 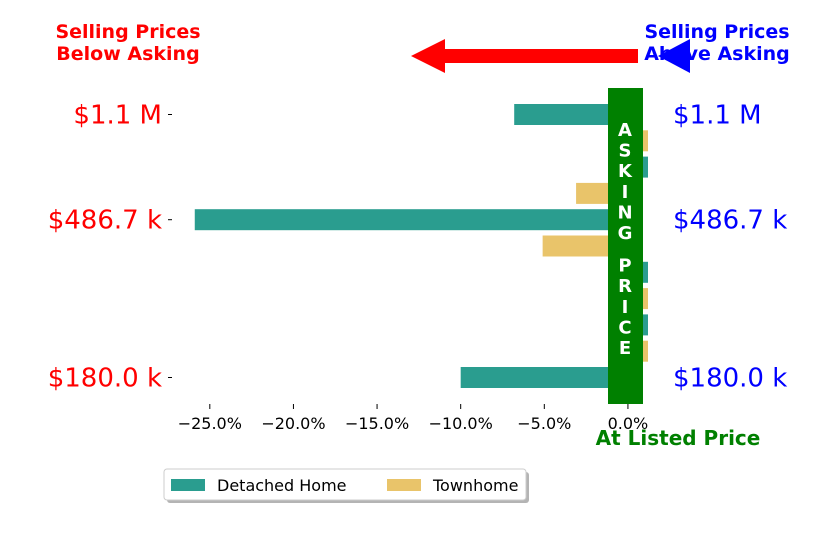 I want to click on right-price-axis: $1.1 M $486.7 k $180.0 k, so click(x=730, y=247).